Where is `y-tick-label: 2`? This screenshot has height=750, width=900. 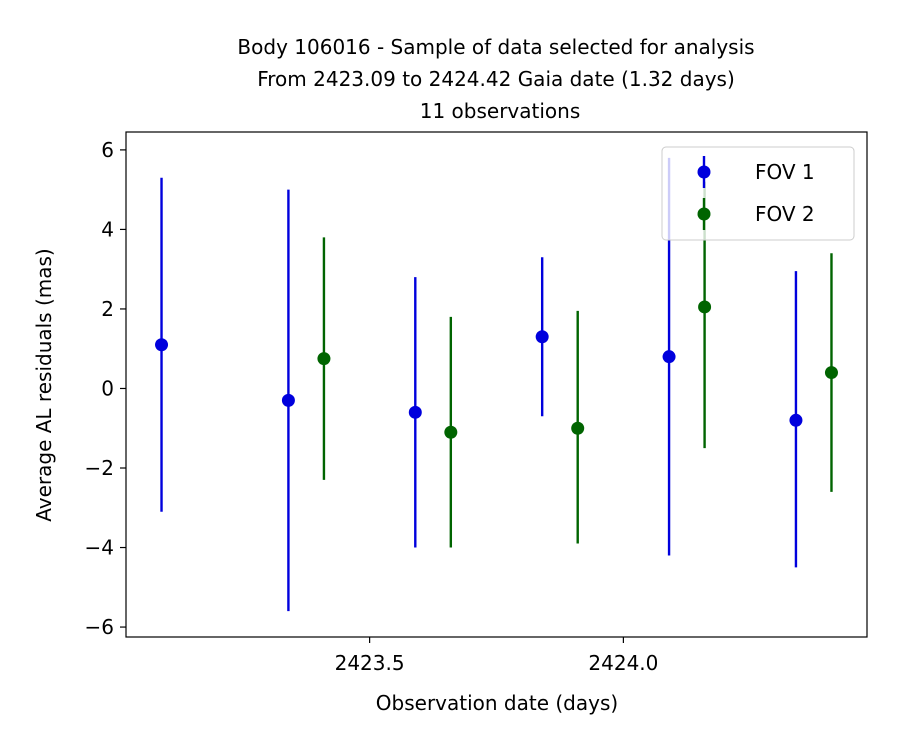
y-tick-label: 2 is located at coordinates (107, 309).